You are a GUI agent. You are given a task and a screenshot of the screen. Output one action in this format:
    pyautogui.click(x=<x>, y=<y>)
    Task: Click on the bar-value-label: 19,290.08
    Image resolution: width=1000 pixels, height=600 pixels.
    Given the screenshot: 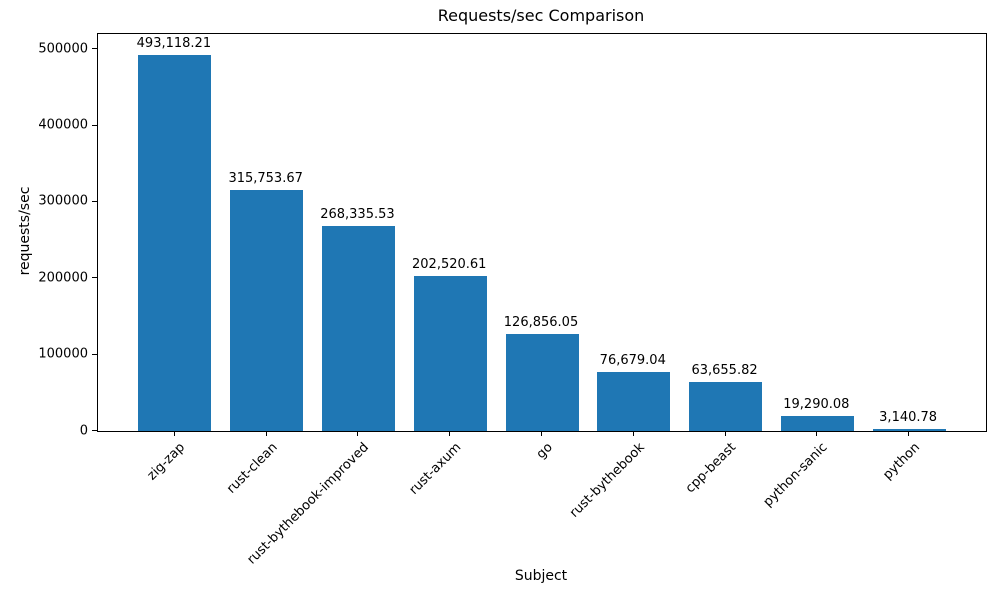 What is the action you would take?
    pyautogui.click(x=816, y=405)
    